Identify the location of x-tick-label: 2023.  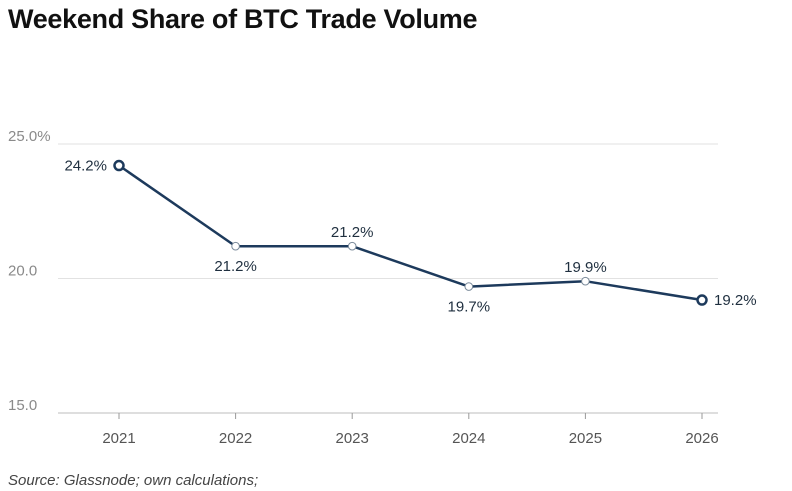
(352, 438).